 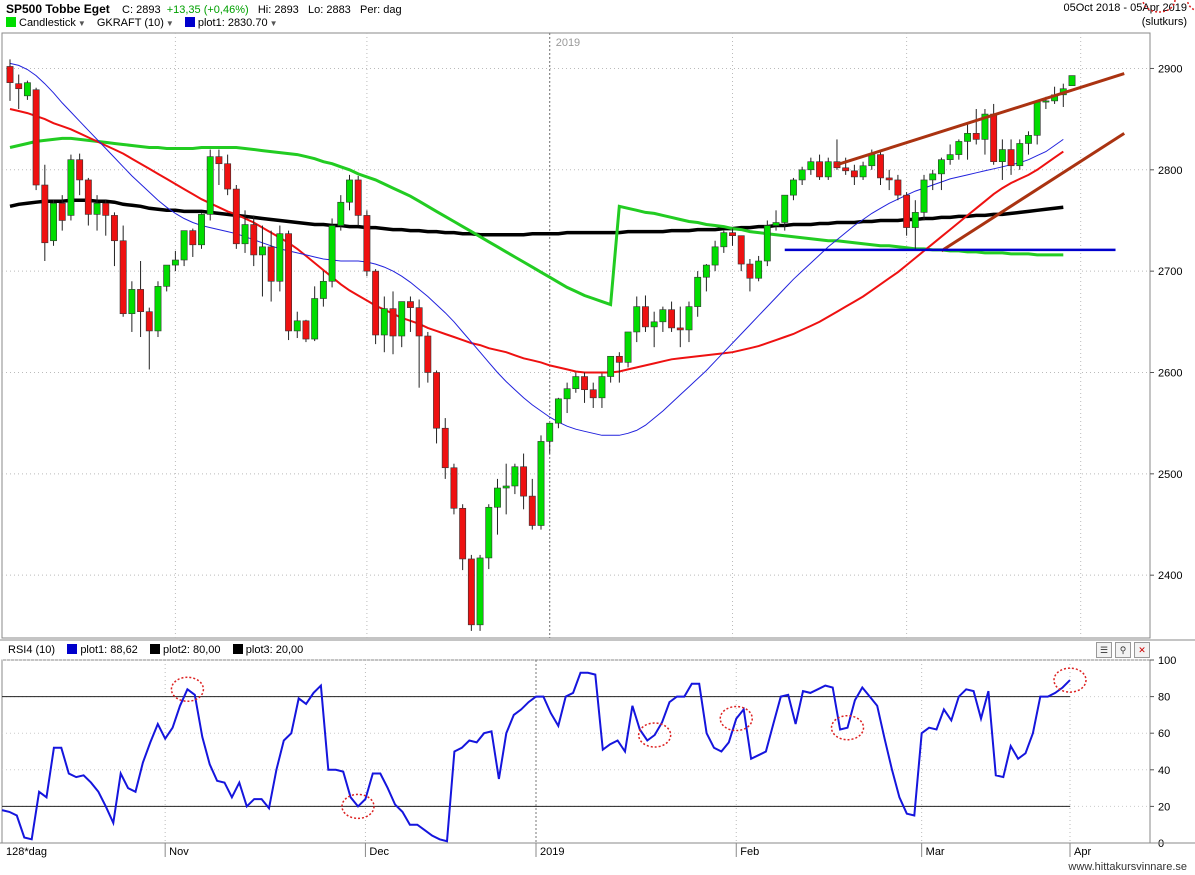 What do you see at coordinates (1033, 192) in the screenshot?
I see `trendline-lower-support` at bounding box center [1033, 192].